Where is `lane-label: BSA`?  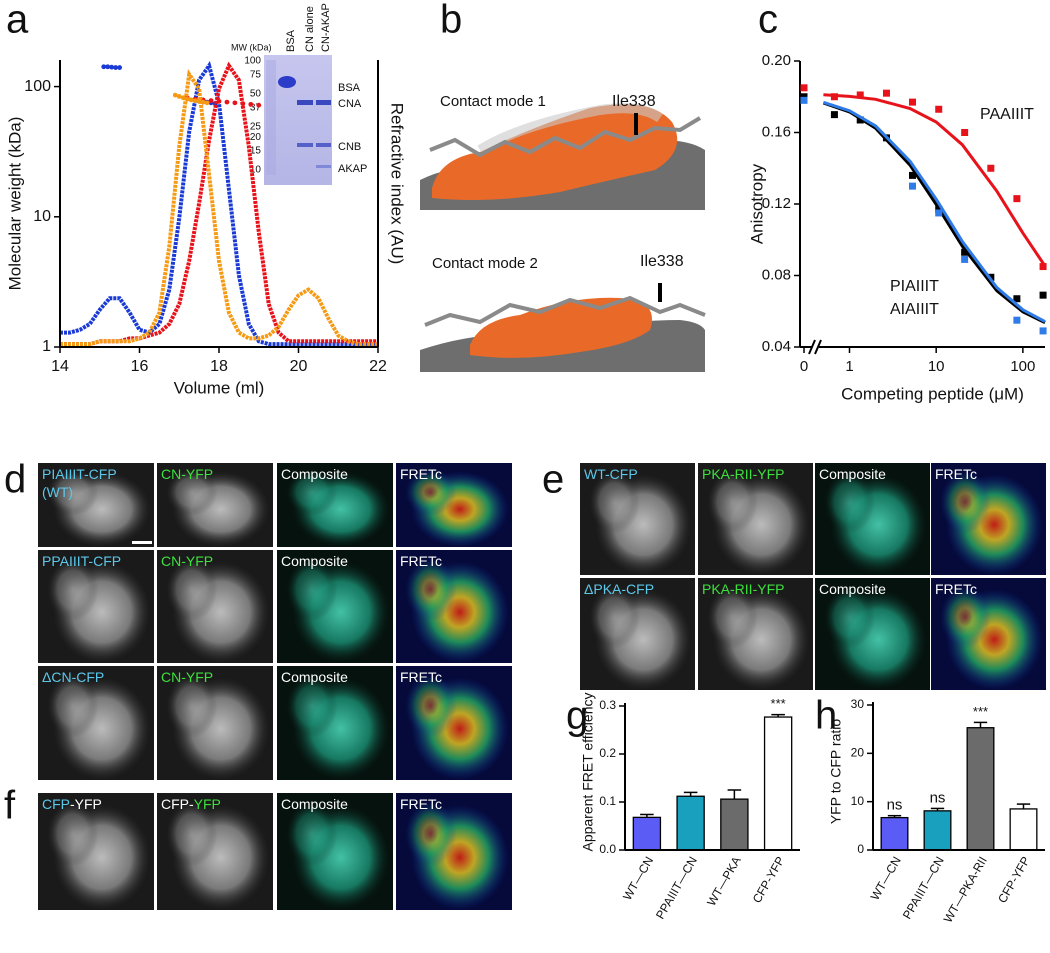 lane-label: BSA is located at coordinates (291, 40).